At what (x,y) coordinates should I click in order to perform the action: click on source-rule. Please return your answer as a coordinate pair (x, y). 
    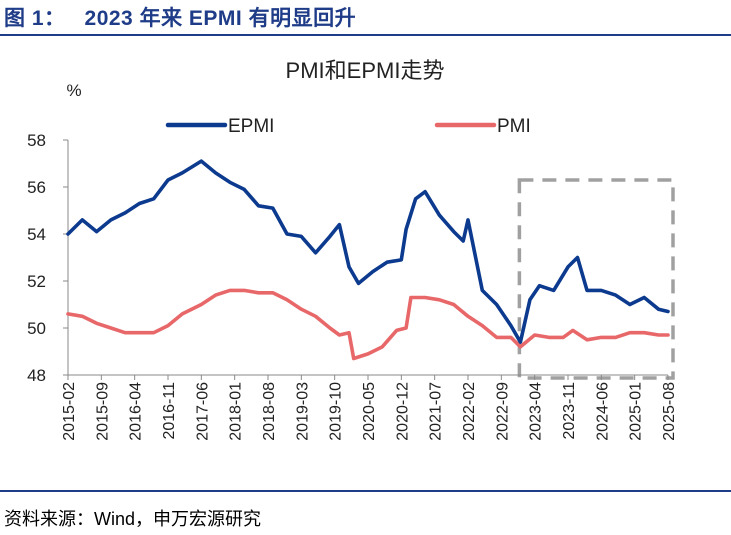
    Looking at the image, I should click on (365, 491).